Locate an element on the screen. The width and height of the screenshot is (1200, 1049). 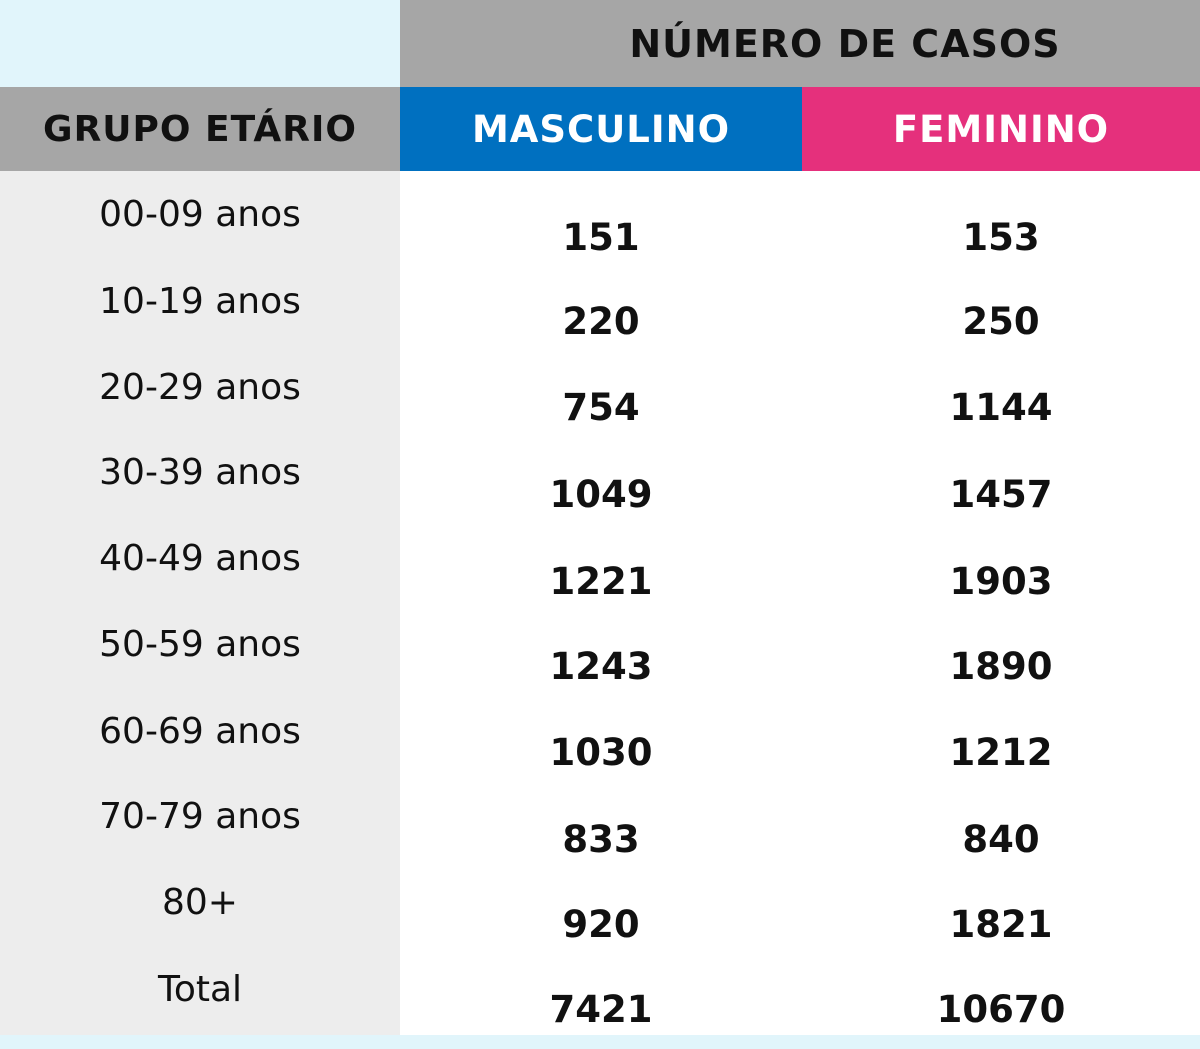
male-cases-value: 833 is located at coordinates (601, 839).